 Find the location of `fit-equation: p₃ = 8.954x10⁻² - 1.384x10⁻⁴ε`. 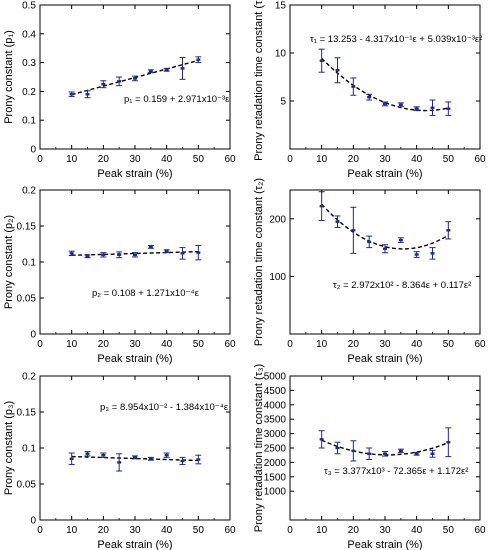

fit-equation: p₃ = 8.954x10⁻² - 1.384x10⁻⁴ε is located at coordinates (164, 407).